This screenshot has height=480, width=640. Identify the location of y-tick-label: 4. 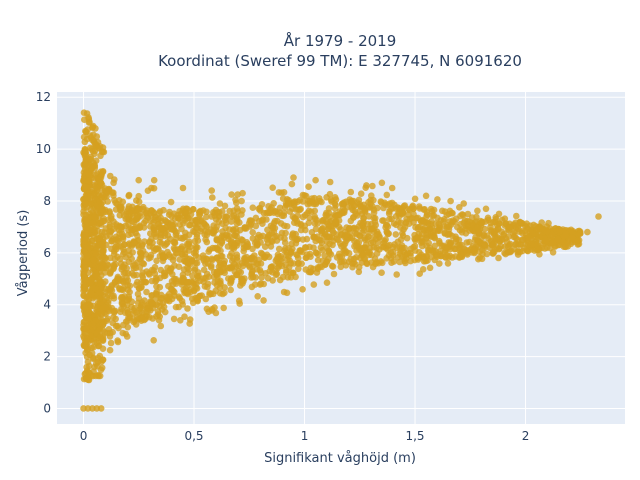
(47, 305).